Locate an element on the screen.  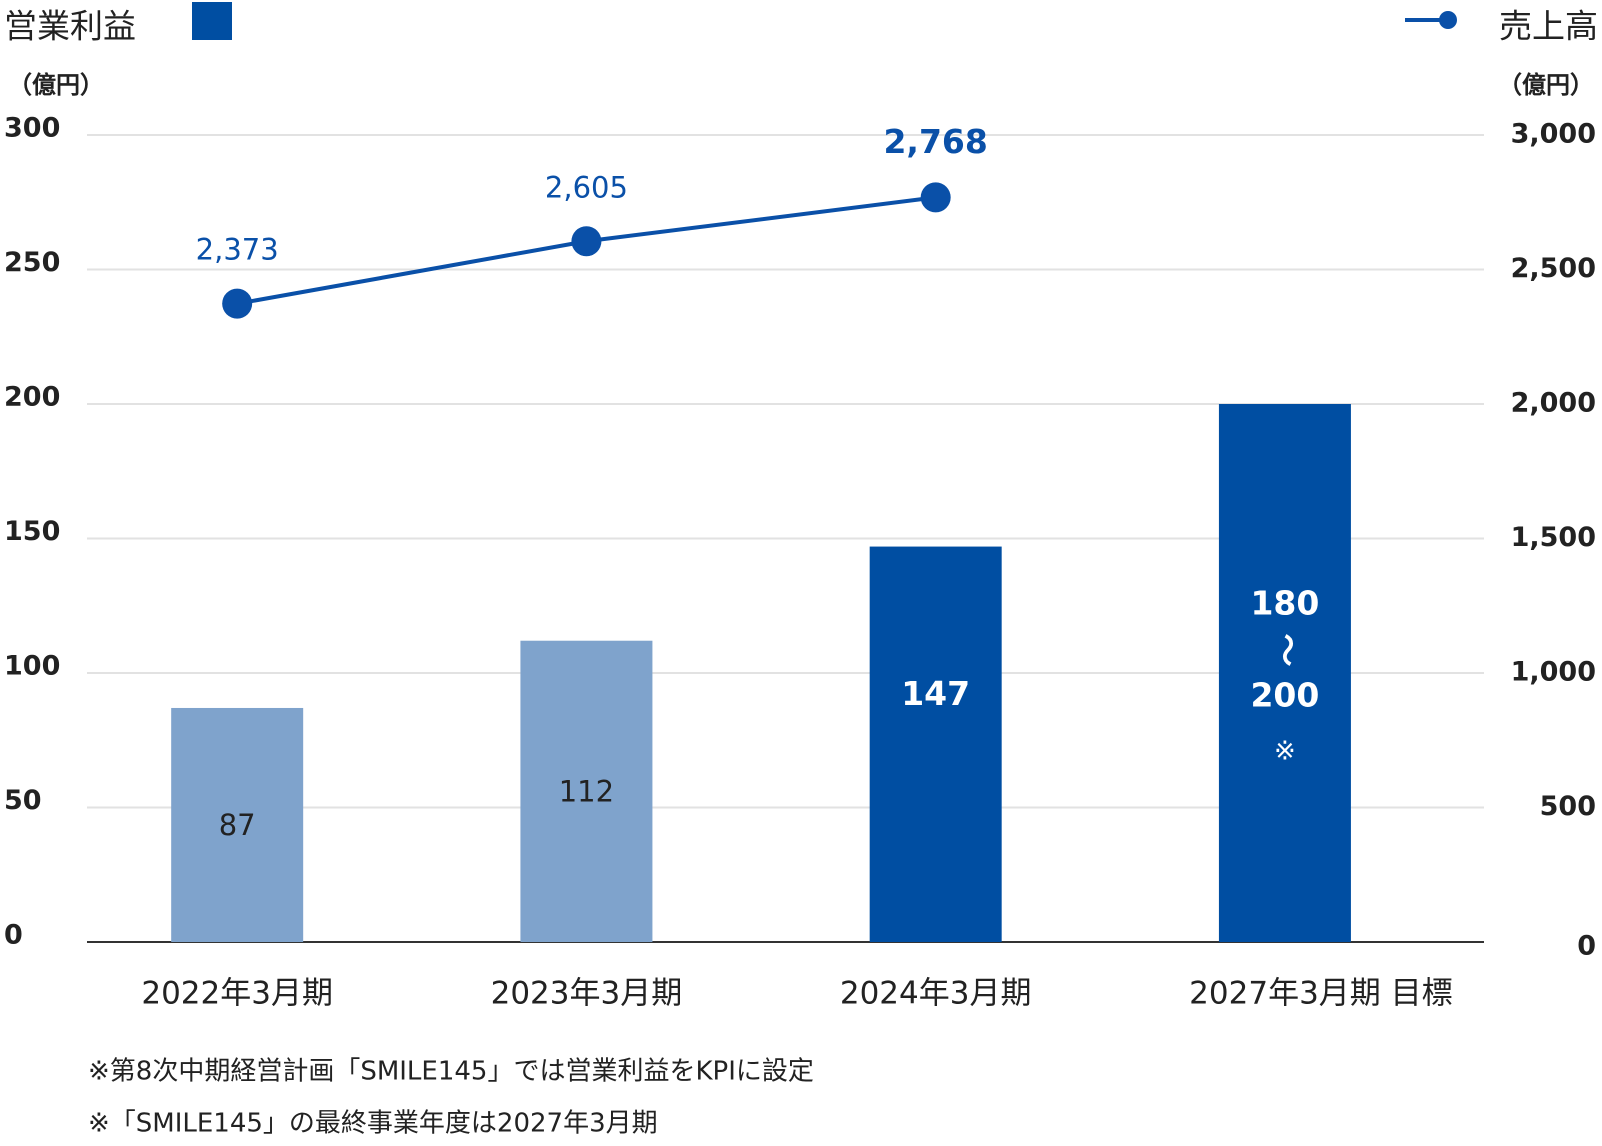
y2-tick-label: 1,000 is located at coordinates (1553, 672).